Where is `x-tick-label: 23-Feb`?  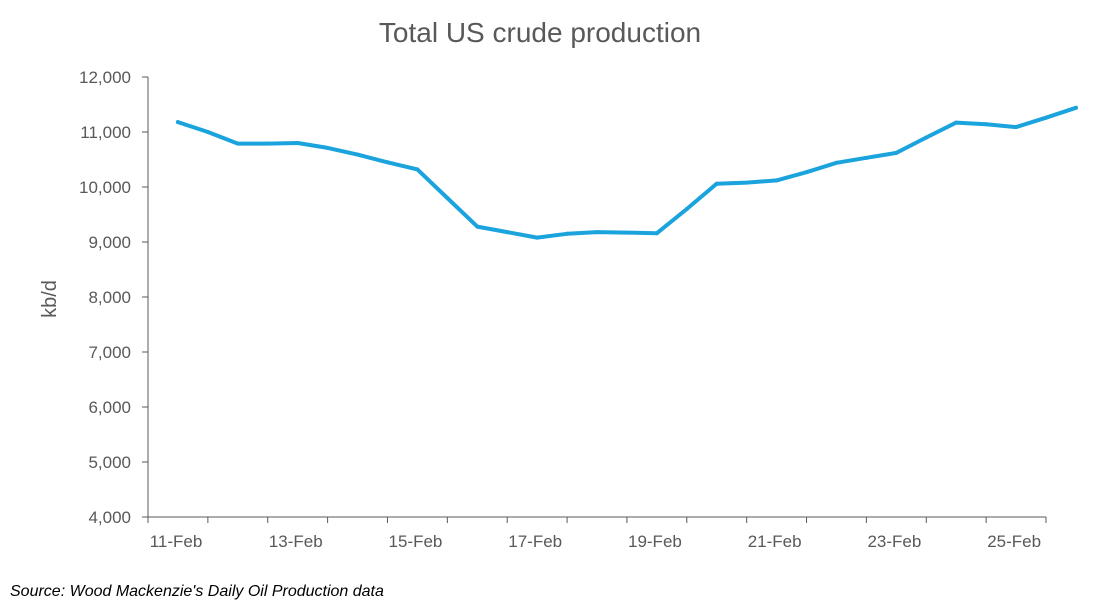
x-tick-label: 23-Feb is located at coordinates (894, 541).